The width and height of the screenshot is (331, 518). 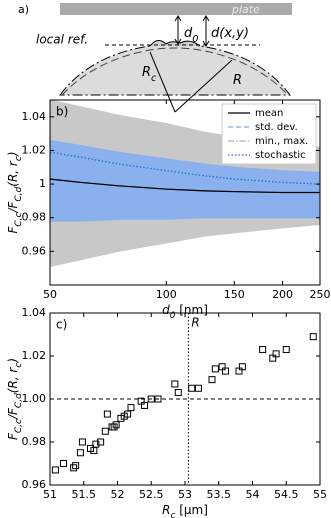 What do you see at coordinates (185, 494) in the screenshot?
I see `x-tick-label: 53` at bounding box center [185, 494].